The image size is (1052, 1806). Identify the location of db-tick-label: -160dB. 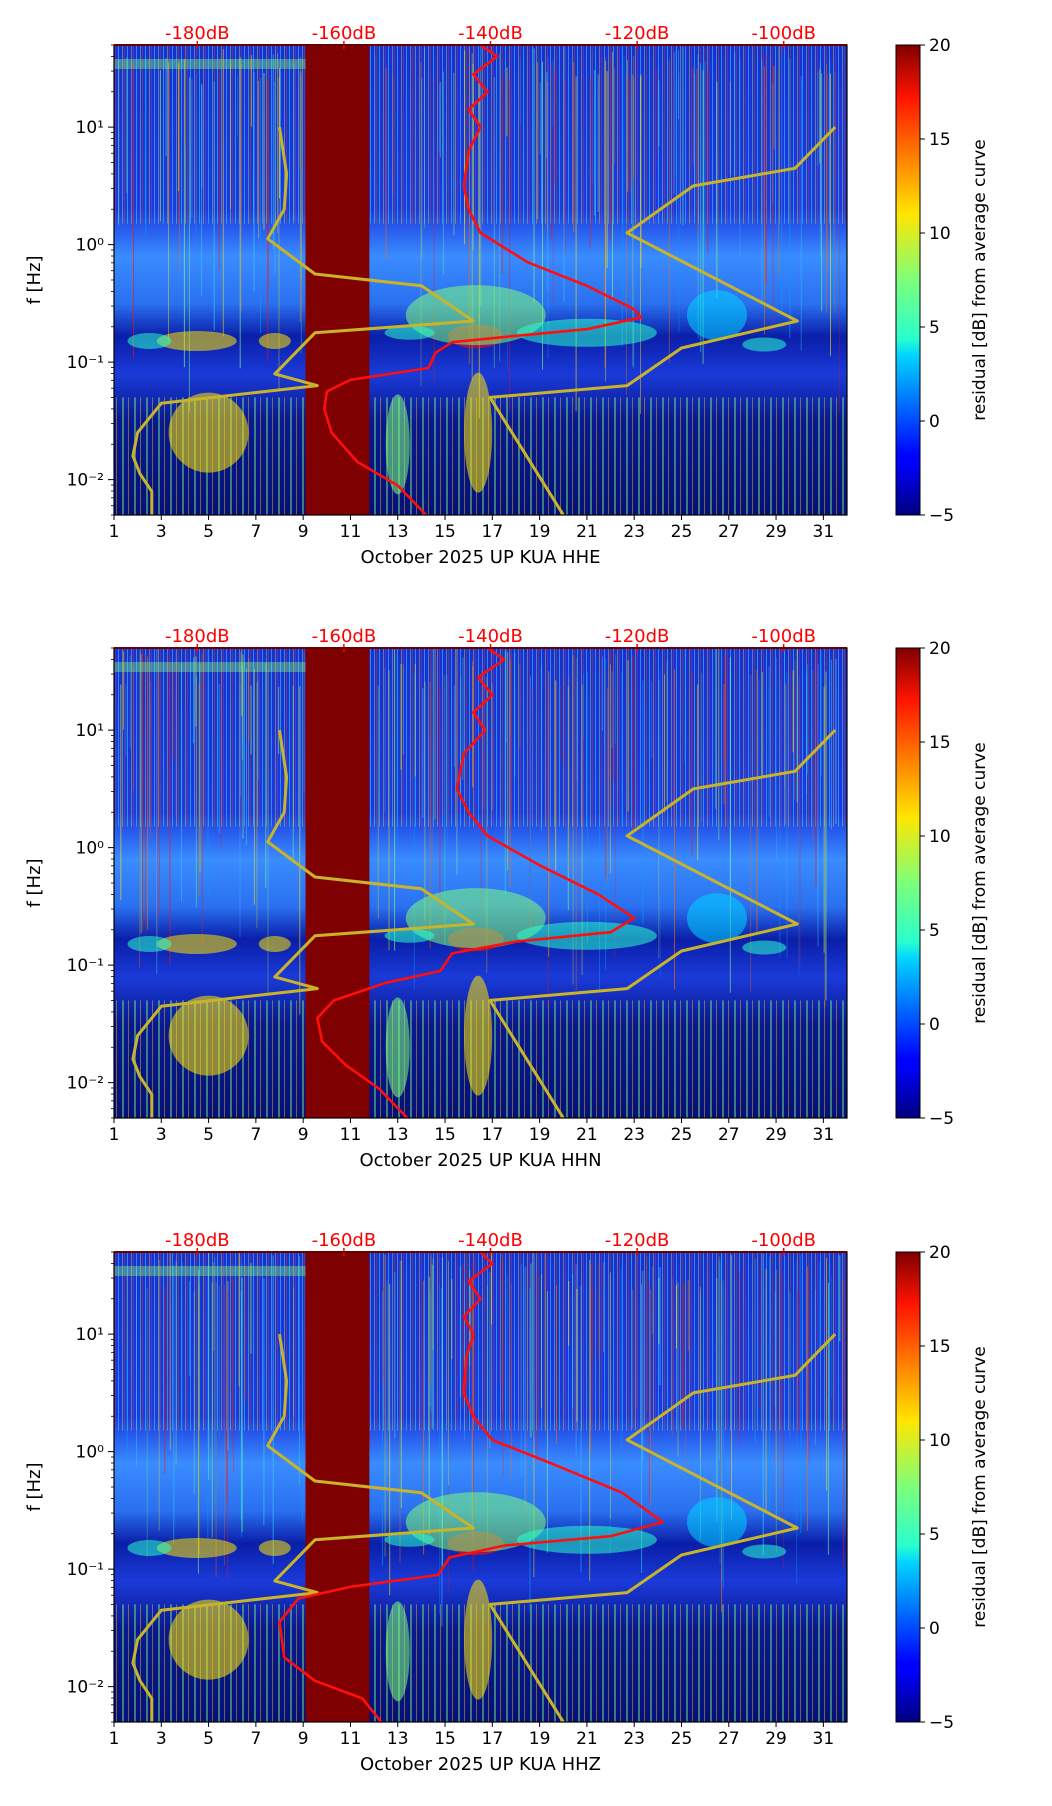
(344, 636).